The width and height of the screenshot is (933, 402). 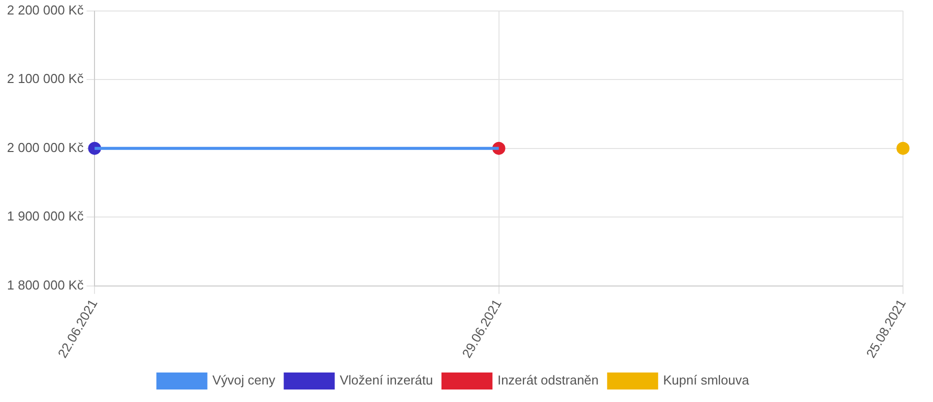 What do you see at coordinates (45, 10) in the screenshot?
I see `y-tick-label: 2 200 000 Kč` at bounding box center [45, 10].